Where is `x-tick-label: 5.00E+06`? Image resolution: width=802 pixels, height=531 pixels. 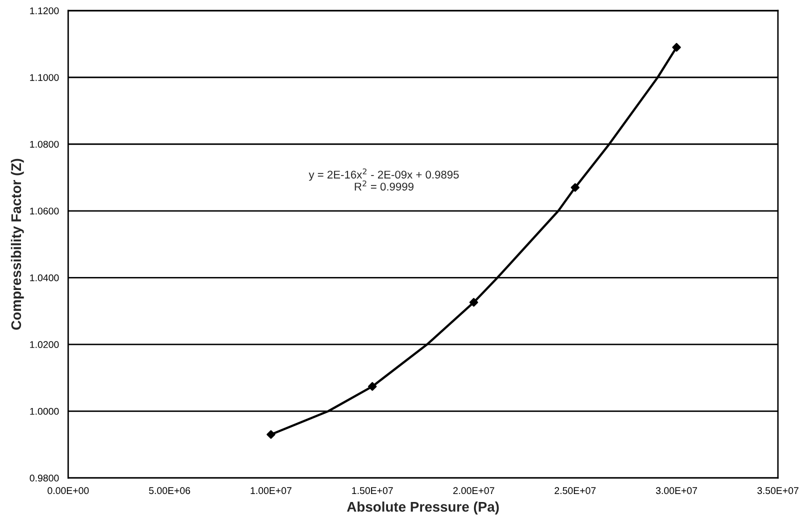
x-tick-label: 5.00E+06 is located at coordinates (169, 490).